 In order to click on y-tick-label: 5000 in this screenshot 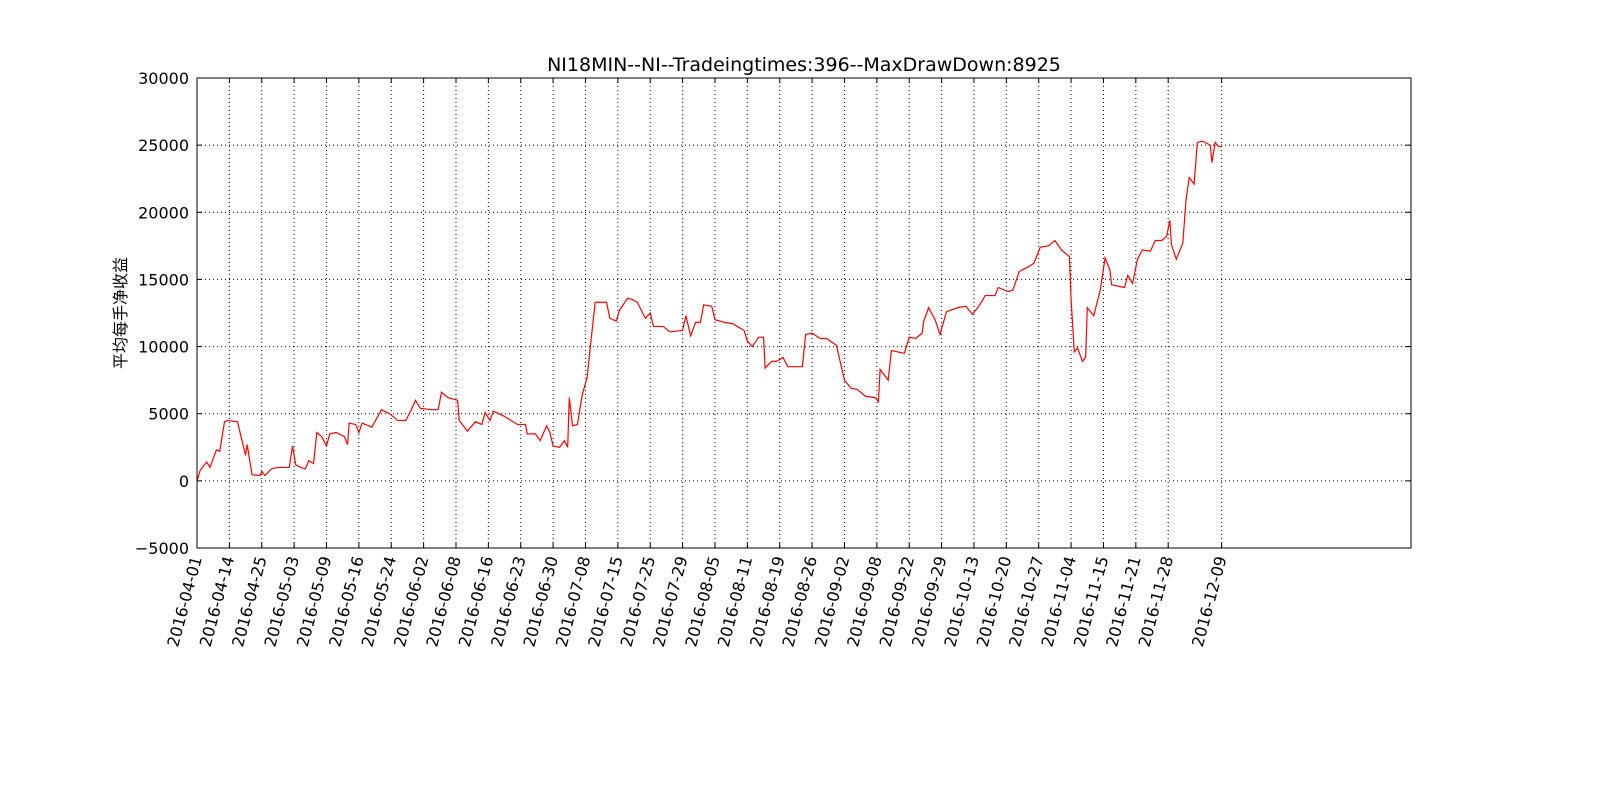, I will do `click(168, 414)`.